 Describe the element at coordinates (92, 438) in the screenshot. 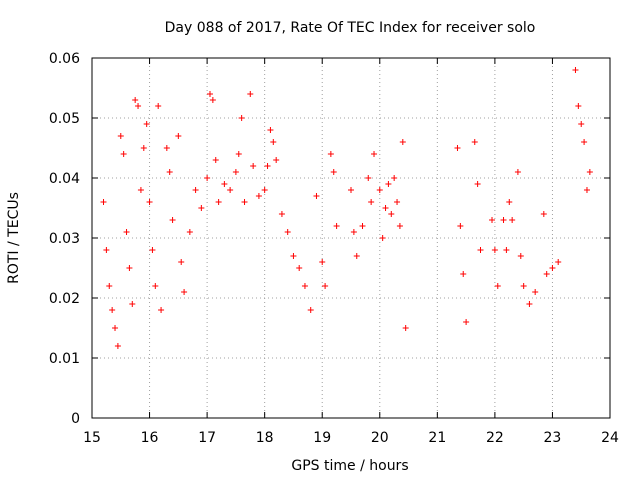

I see `x-tick-label: 15` at that location.